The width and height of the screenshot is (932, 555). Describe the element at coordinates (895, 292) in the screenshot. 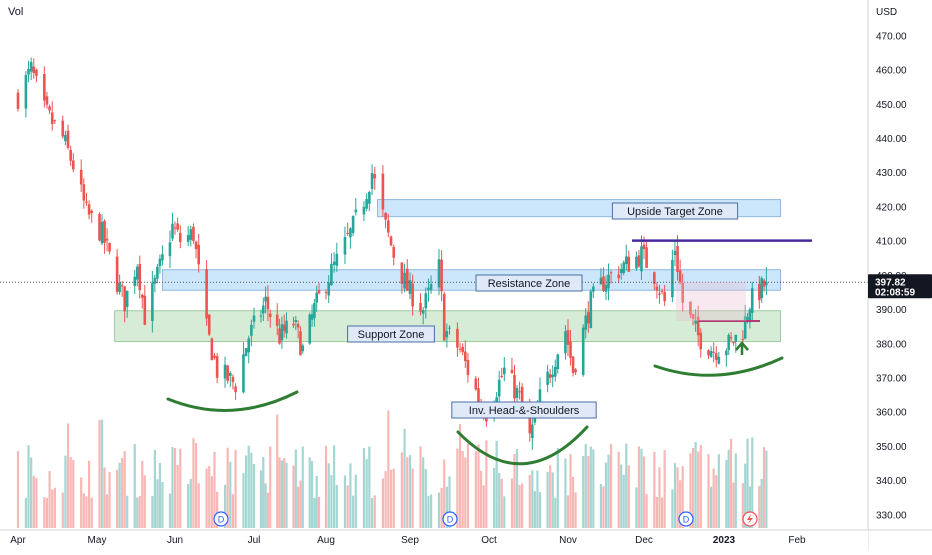

I see `bar-countdown: 02:08:59` at that location.